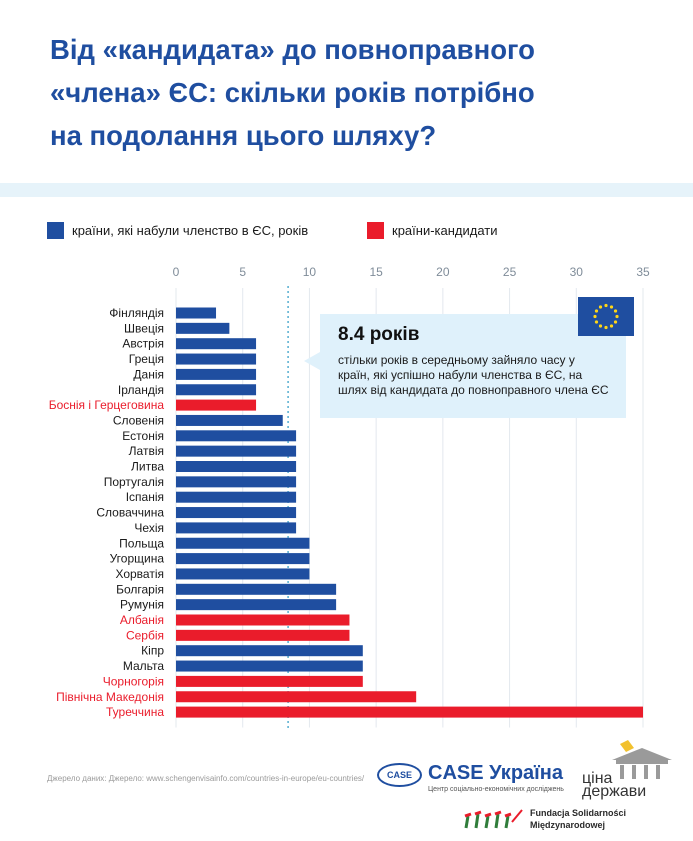 This screenshot has width=693, height=841. What do you see at coordinates (138, 420) in the screenshot?
I see `category-label: Словенія` at bounding box center [138, 420].